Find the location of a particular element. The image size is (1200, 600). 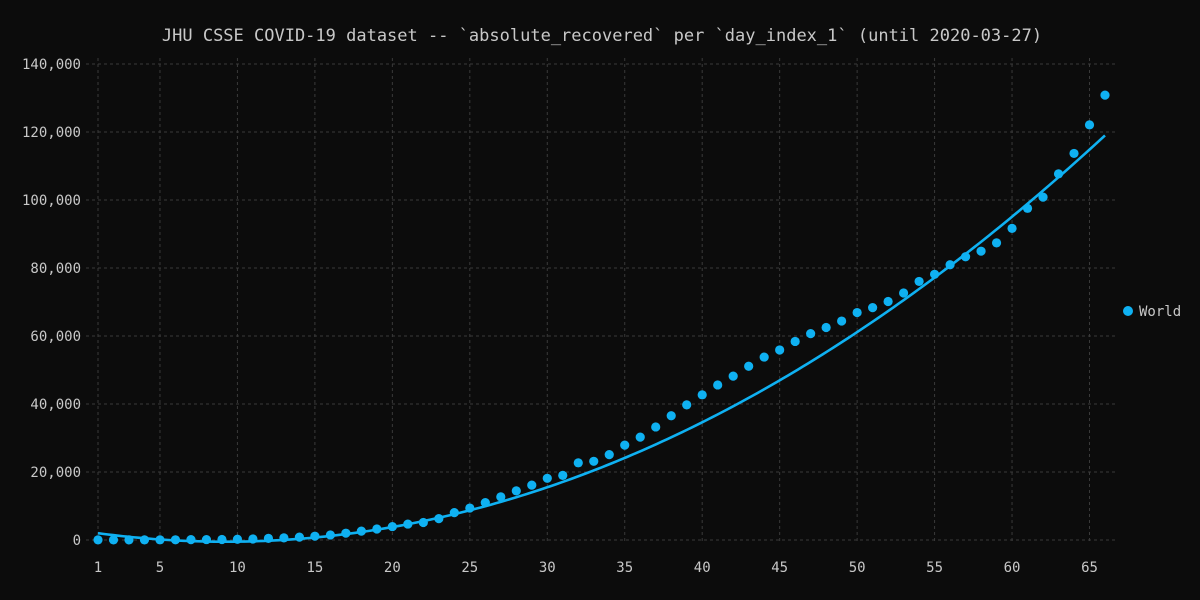

legend: World is located at coordinates (1152, 312).